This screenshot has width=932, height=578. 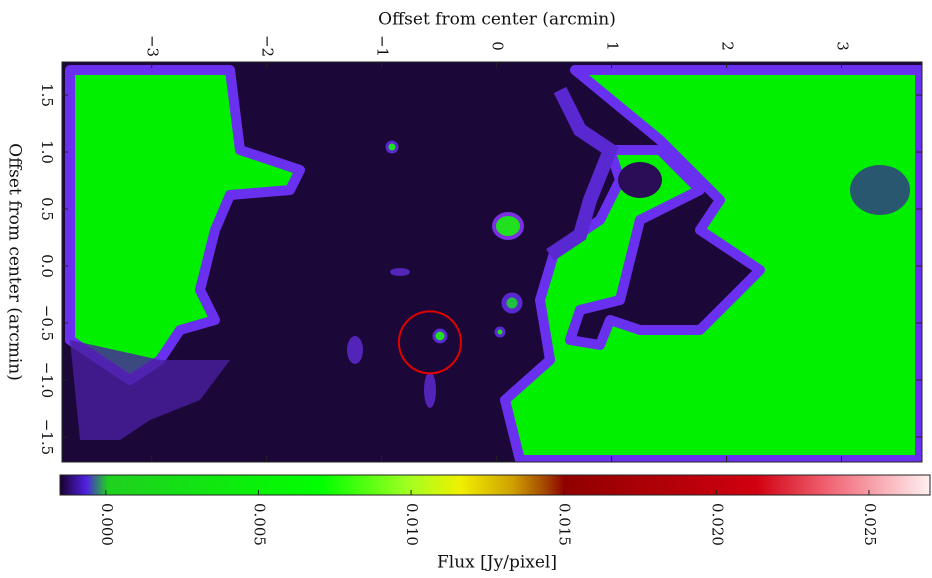 What do you see at coordinates (429, 342) in the screenshot?
I see `marker-circle` at bounding box center [429, 342].